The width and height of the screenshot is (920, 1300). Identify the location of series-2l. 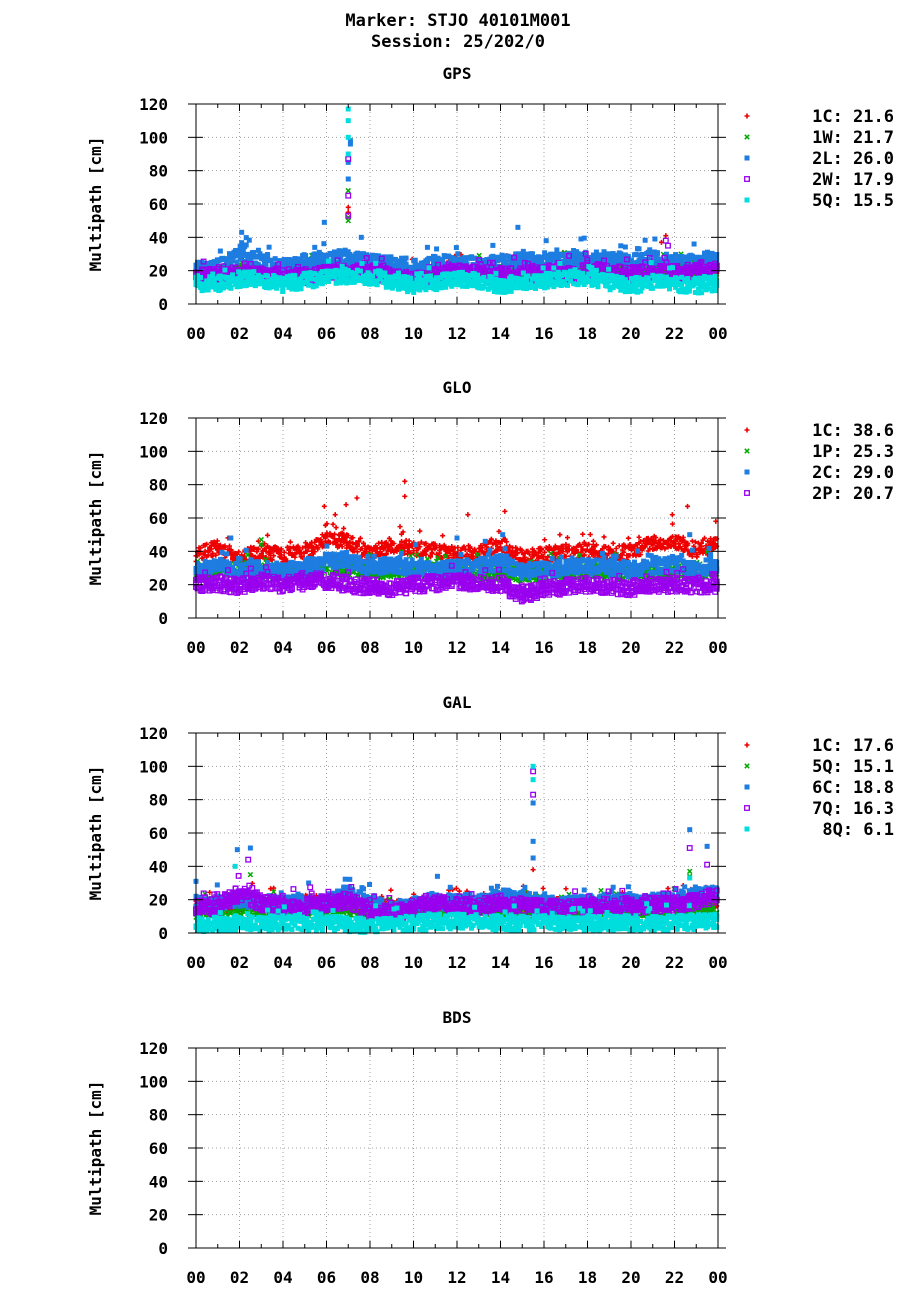
(456, 210).